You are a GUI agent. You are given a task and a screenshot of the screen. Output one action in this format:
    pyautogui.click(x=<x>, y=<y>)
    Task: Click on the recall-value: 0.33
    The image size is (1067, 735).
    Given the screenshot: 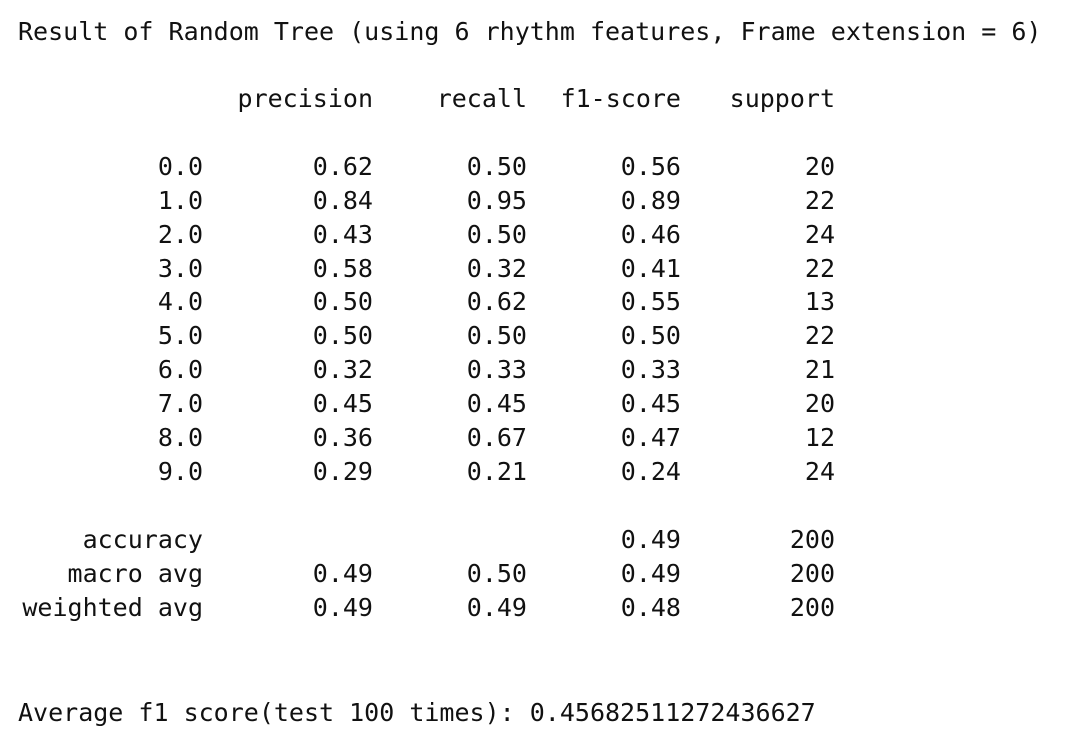 What is the action you would take?
    pyautogui.click(x=496, y=370)
    